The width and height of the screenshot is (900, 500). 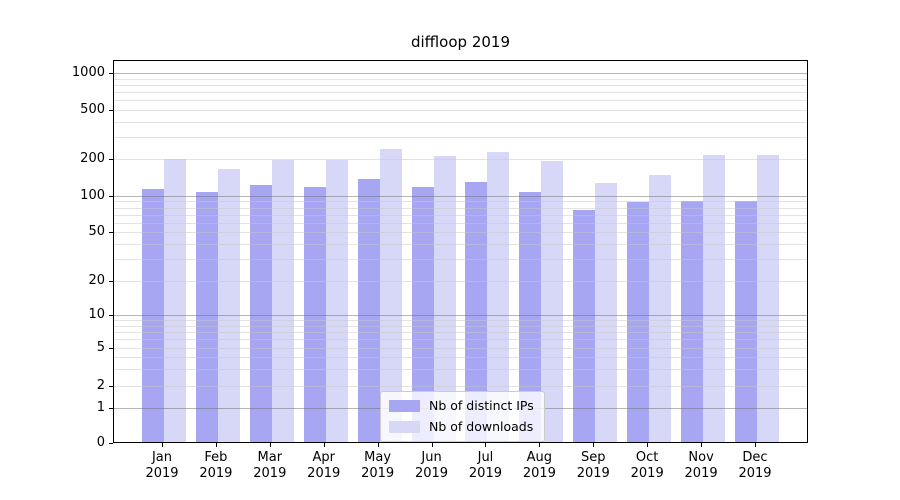 What do you see at coordinates (431, 465) in the screenshot?
I see `x-tick-label: Jun 2019` at bounding box center [431, 465].